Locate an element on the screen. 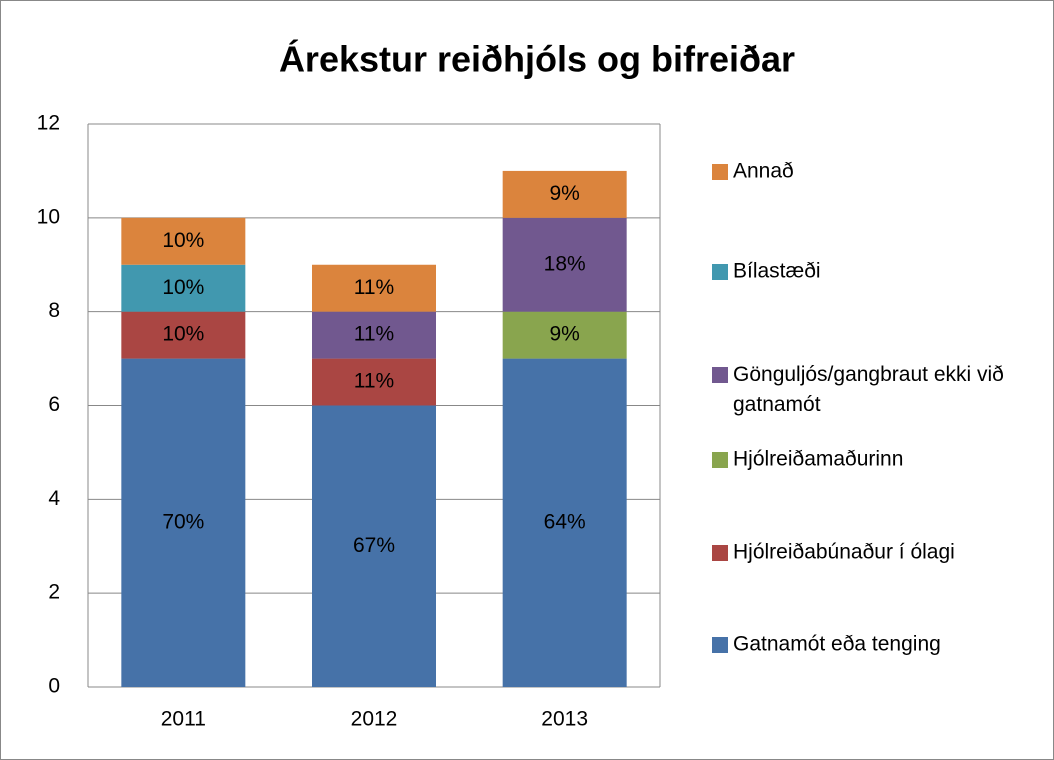 This screenshot has width=1054, height=760. chart-title: Árekstur reiðhjóls og bifreiðar is located at coordinates (537, 59).